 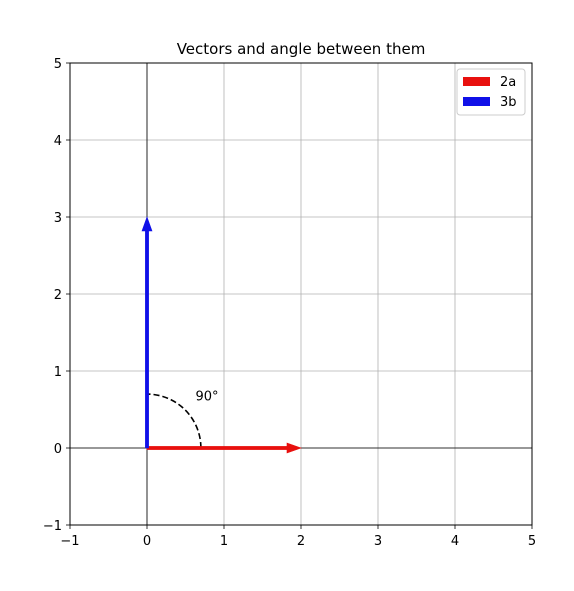 What do you see at coordinates (52, 526) in the screenshot?
I see `y-tick-label-0: −1` at bounding box center [52, 526].